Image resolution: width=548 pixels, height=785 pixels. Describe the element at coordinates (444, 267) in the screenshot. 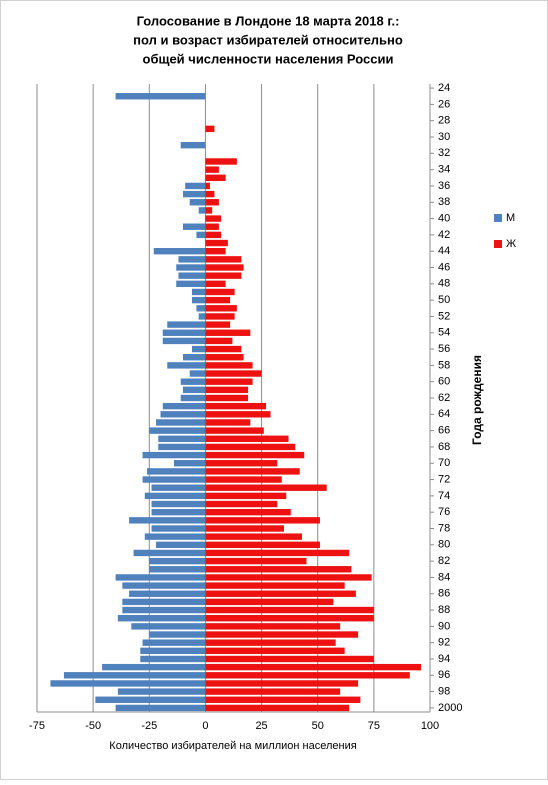

I see `y-tick-label: 46` at that location.